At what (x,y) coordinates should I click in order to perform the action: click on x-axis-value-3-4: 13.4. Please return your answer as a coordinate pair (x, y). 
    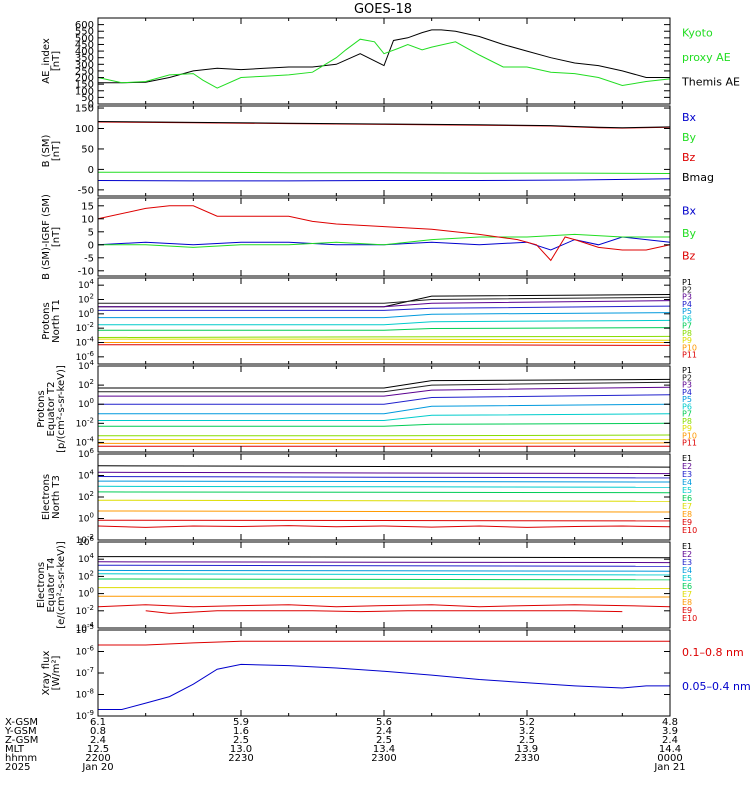
    Looking at the image, I should click on (384, 749).